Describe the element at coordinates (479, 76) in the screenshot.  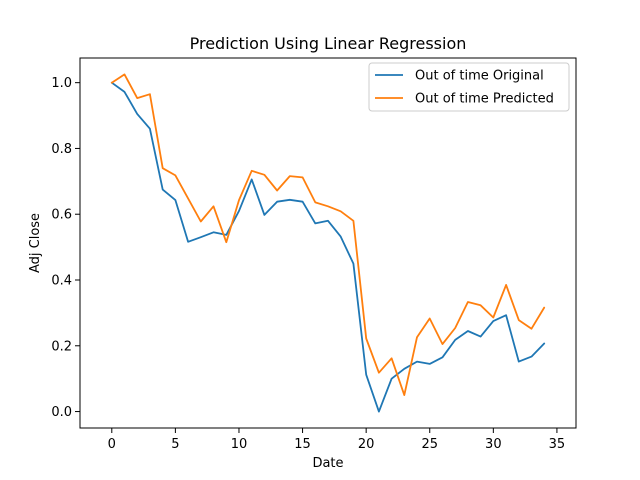
I see `legend-label-out-of-time-original: Out of time Original` at that location.